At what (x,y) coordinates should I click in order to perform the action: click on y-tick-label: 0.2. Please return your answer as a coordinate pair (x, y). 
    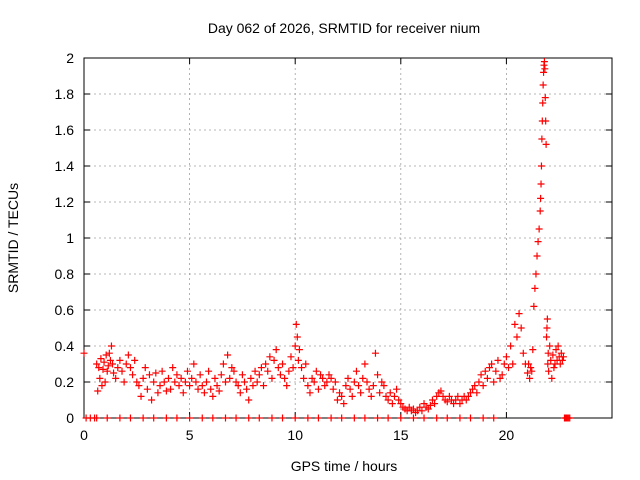
    Looking at the image, I should click on (65, 382).